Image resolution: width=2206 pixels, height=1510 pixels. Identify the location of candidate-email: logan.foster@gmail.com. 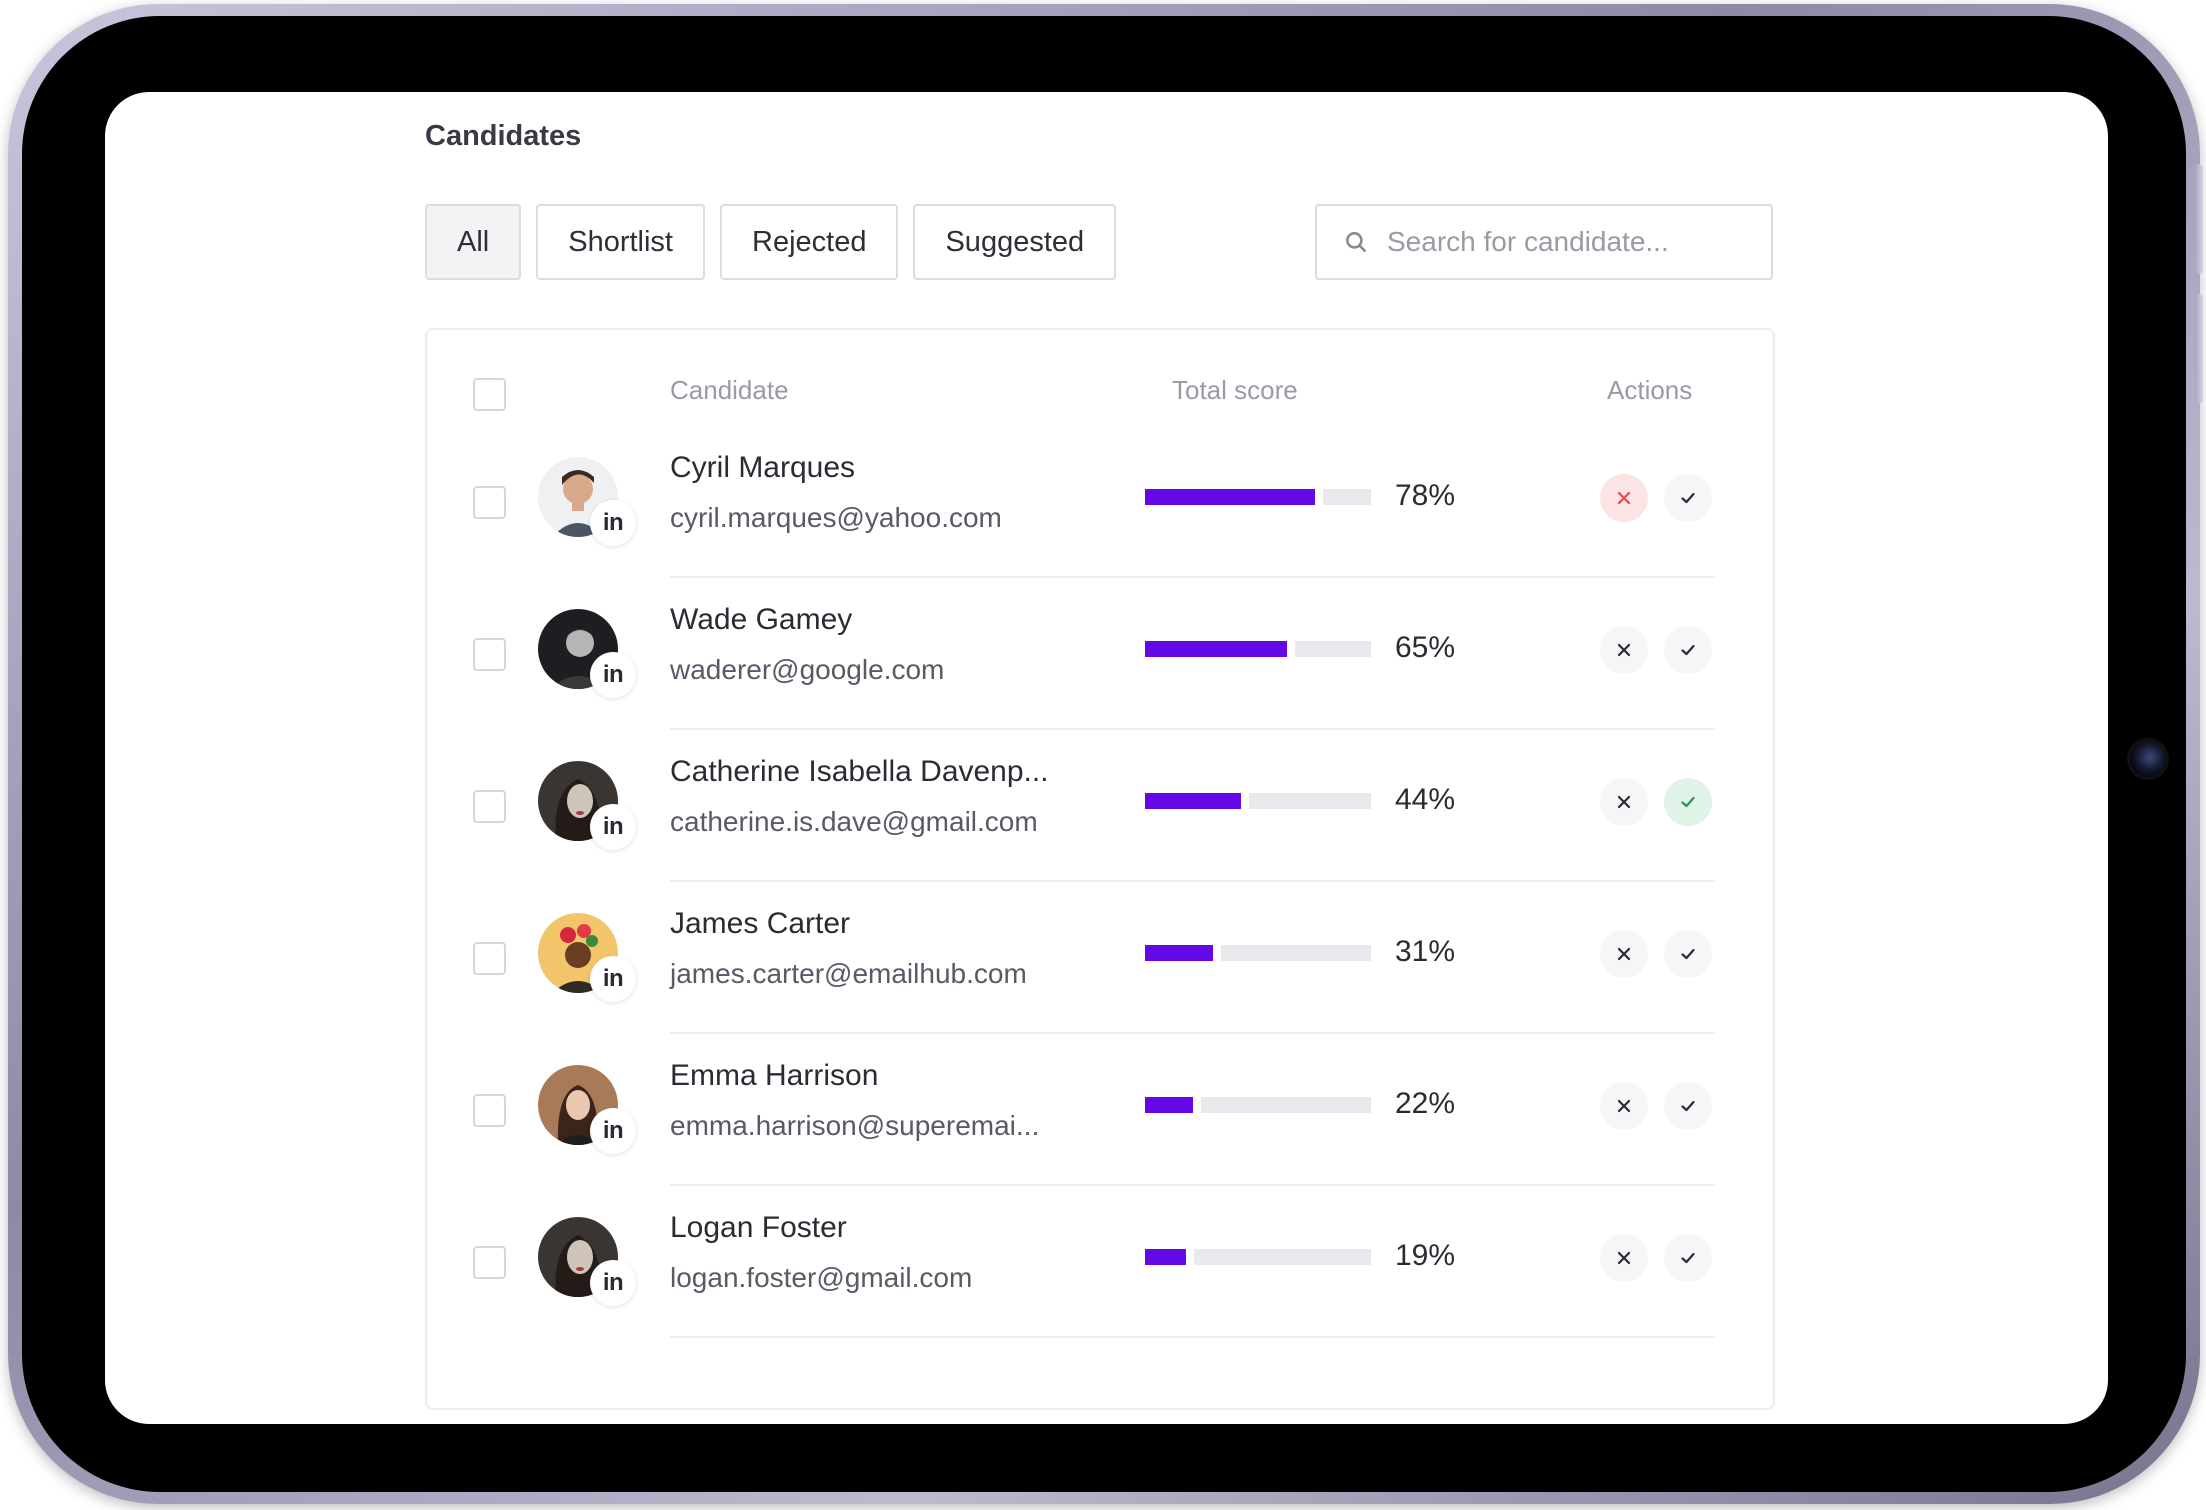
(821, 1277).